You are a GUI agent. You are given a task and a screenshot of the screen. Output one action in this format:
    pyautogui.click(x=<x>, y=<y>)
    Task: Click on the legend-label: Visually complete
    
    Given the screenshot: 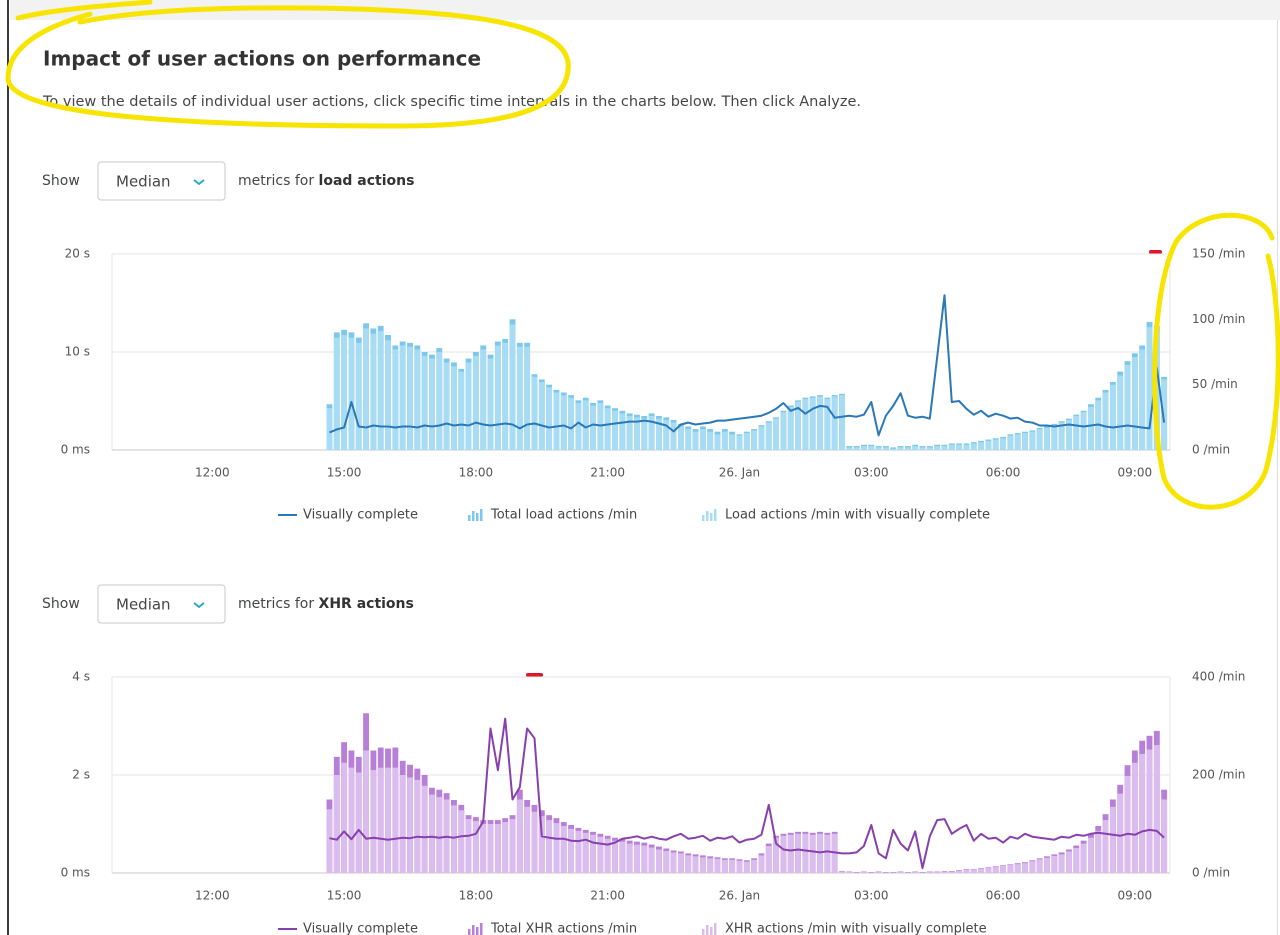 What is the action you would take?
    pyautogui.click(x=360, y=515)
    